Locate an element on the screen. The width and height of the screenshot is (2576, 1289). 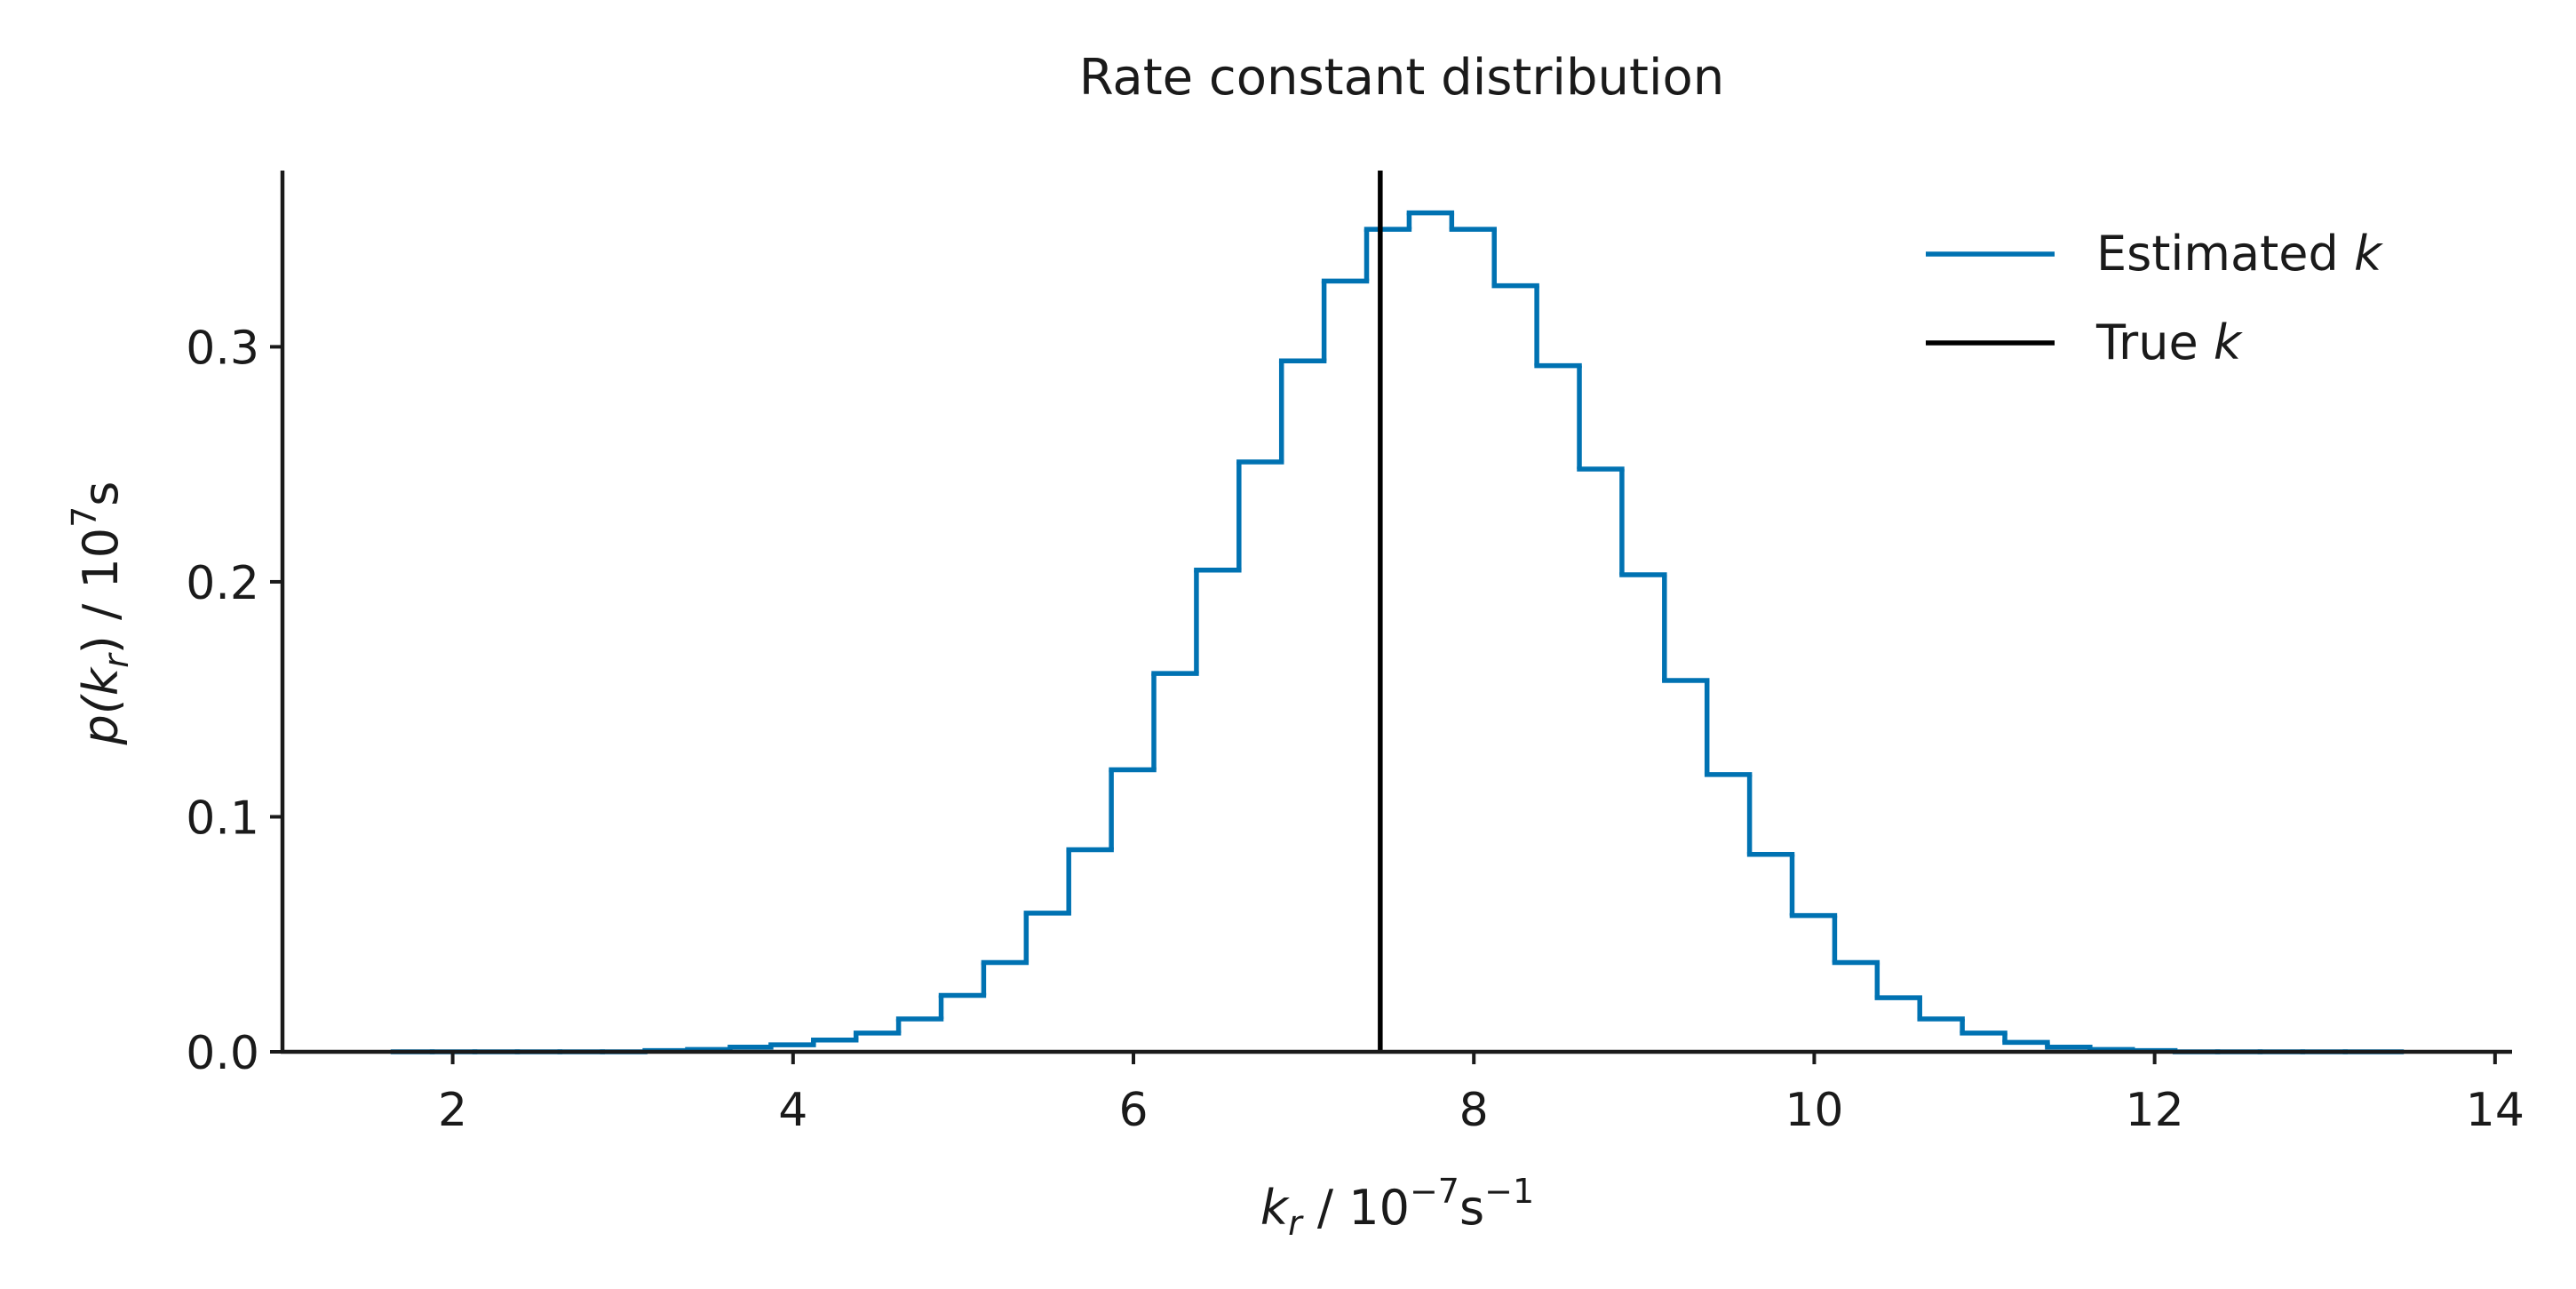
y-axis-label: p(kr) / 107s is located at coordinates (100, 613).